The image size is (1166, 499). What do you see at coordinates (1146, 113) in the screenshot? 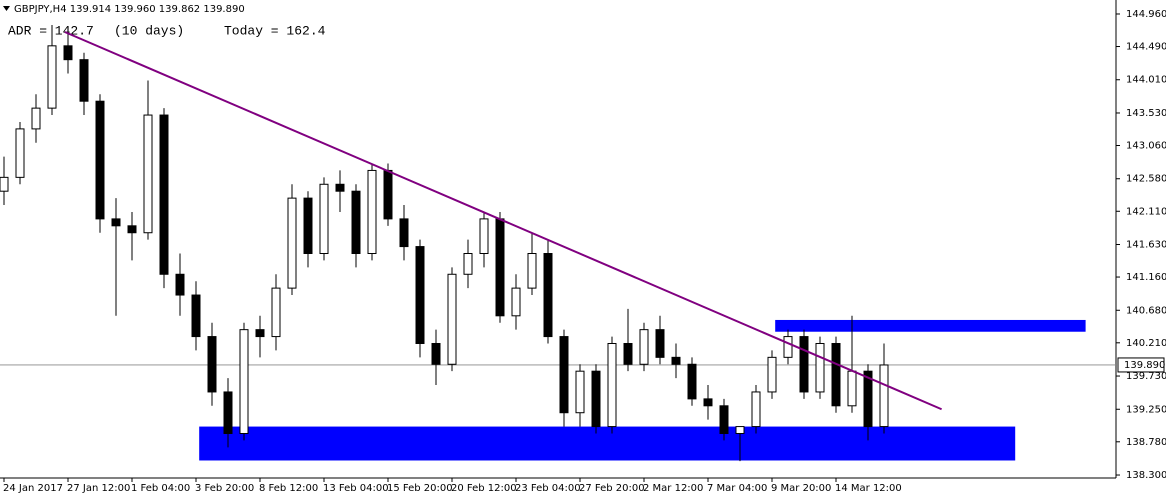
I see `y-tick-label: 143.530` at bounding box center [1146, 113].